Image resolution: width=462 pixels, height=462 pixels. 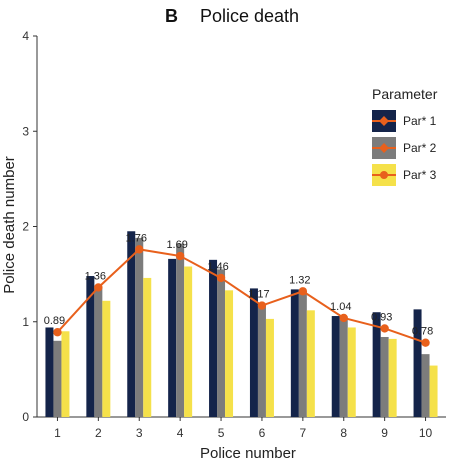 I want to click on x-axis-title: Police number, so click(x=248, y=453).